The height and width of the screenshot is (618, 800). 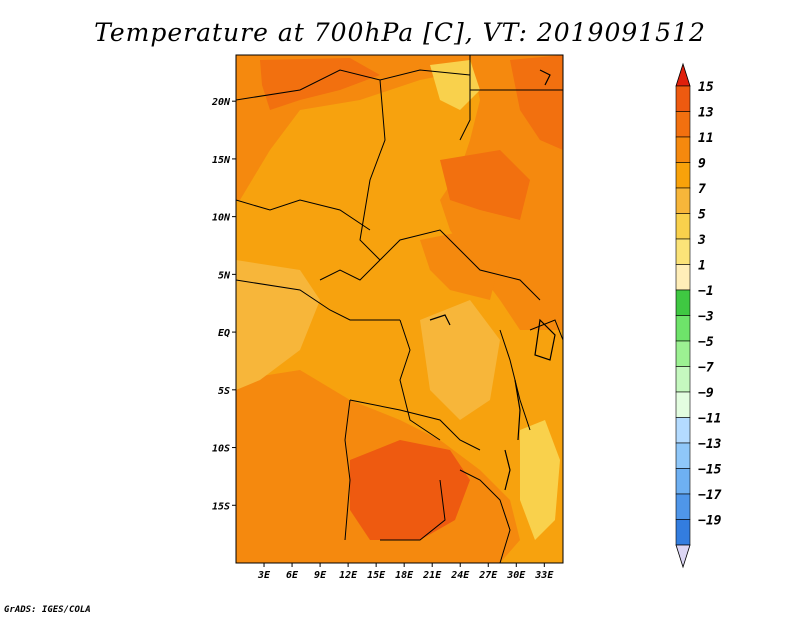 I want to click on colorbar-top-arrow, so click(x=683, y=74).